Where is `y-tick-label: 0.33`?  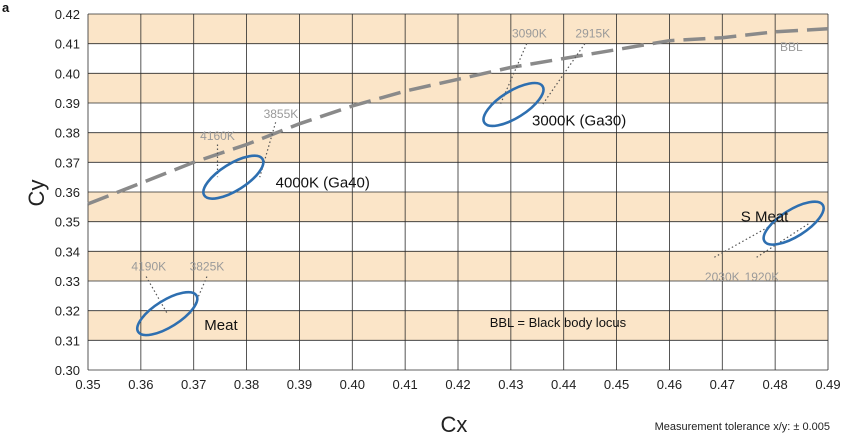 y-tick-label: 0.33 is located at coordinates (67, 281).